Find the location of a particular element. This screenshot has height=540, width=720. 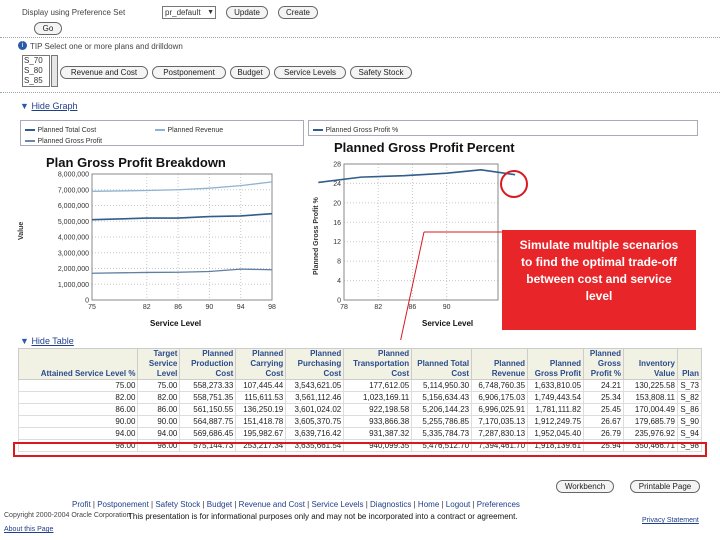

preference-select: pr_default ▼ is located at coordinates (189, 12).